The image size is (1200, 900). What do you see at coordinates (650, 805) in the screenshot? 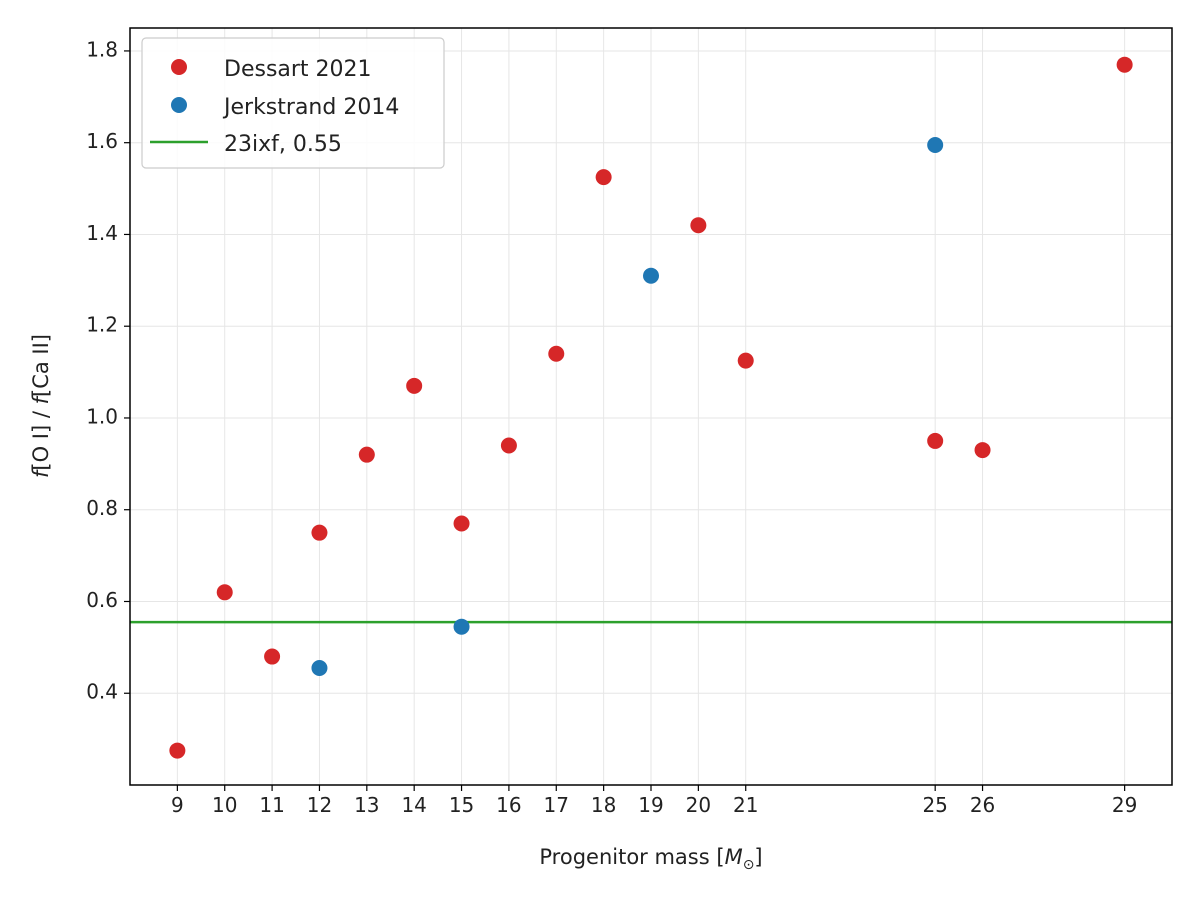
I see `x-tick-label: 19` at bounding box center [650, 805].